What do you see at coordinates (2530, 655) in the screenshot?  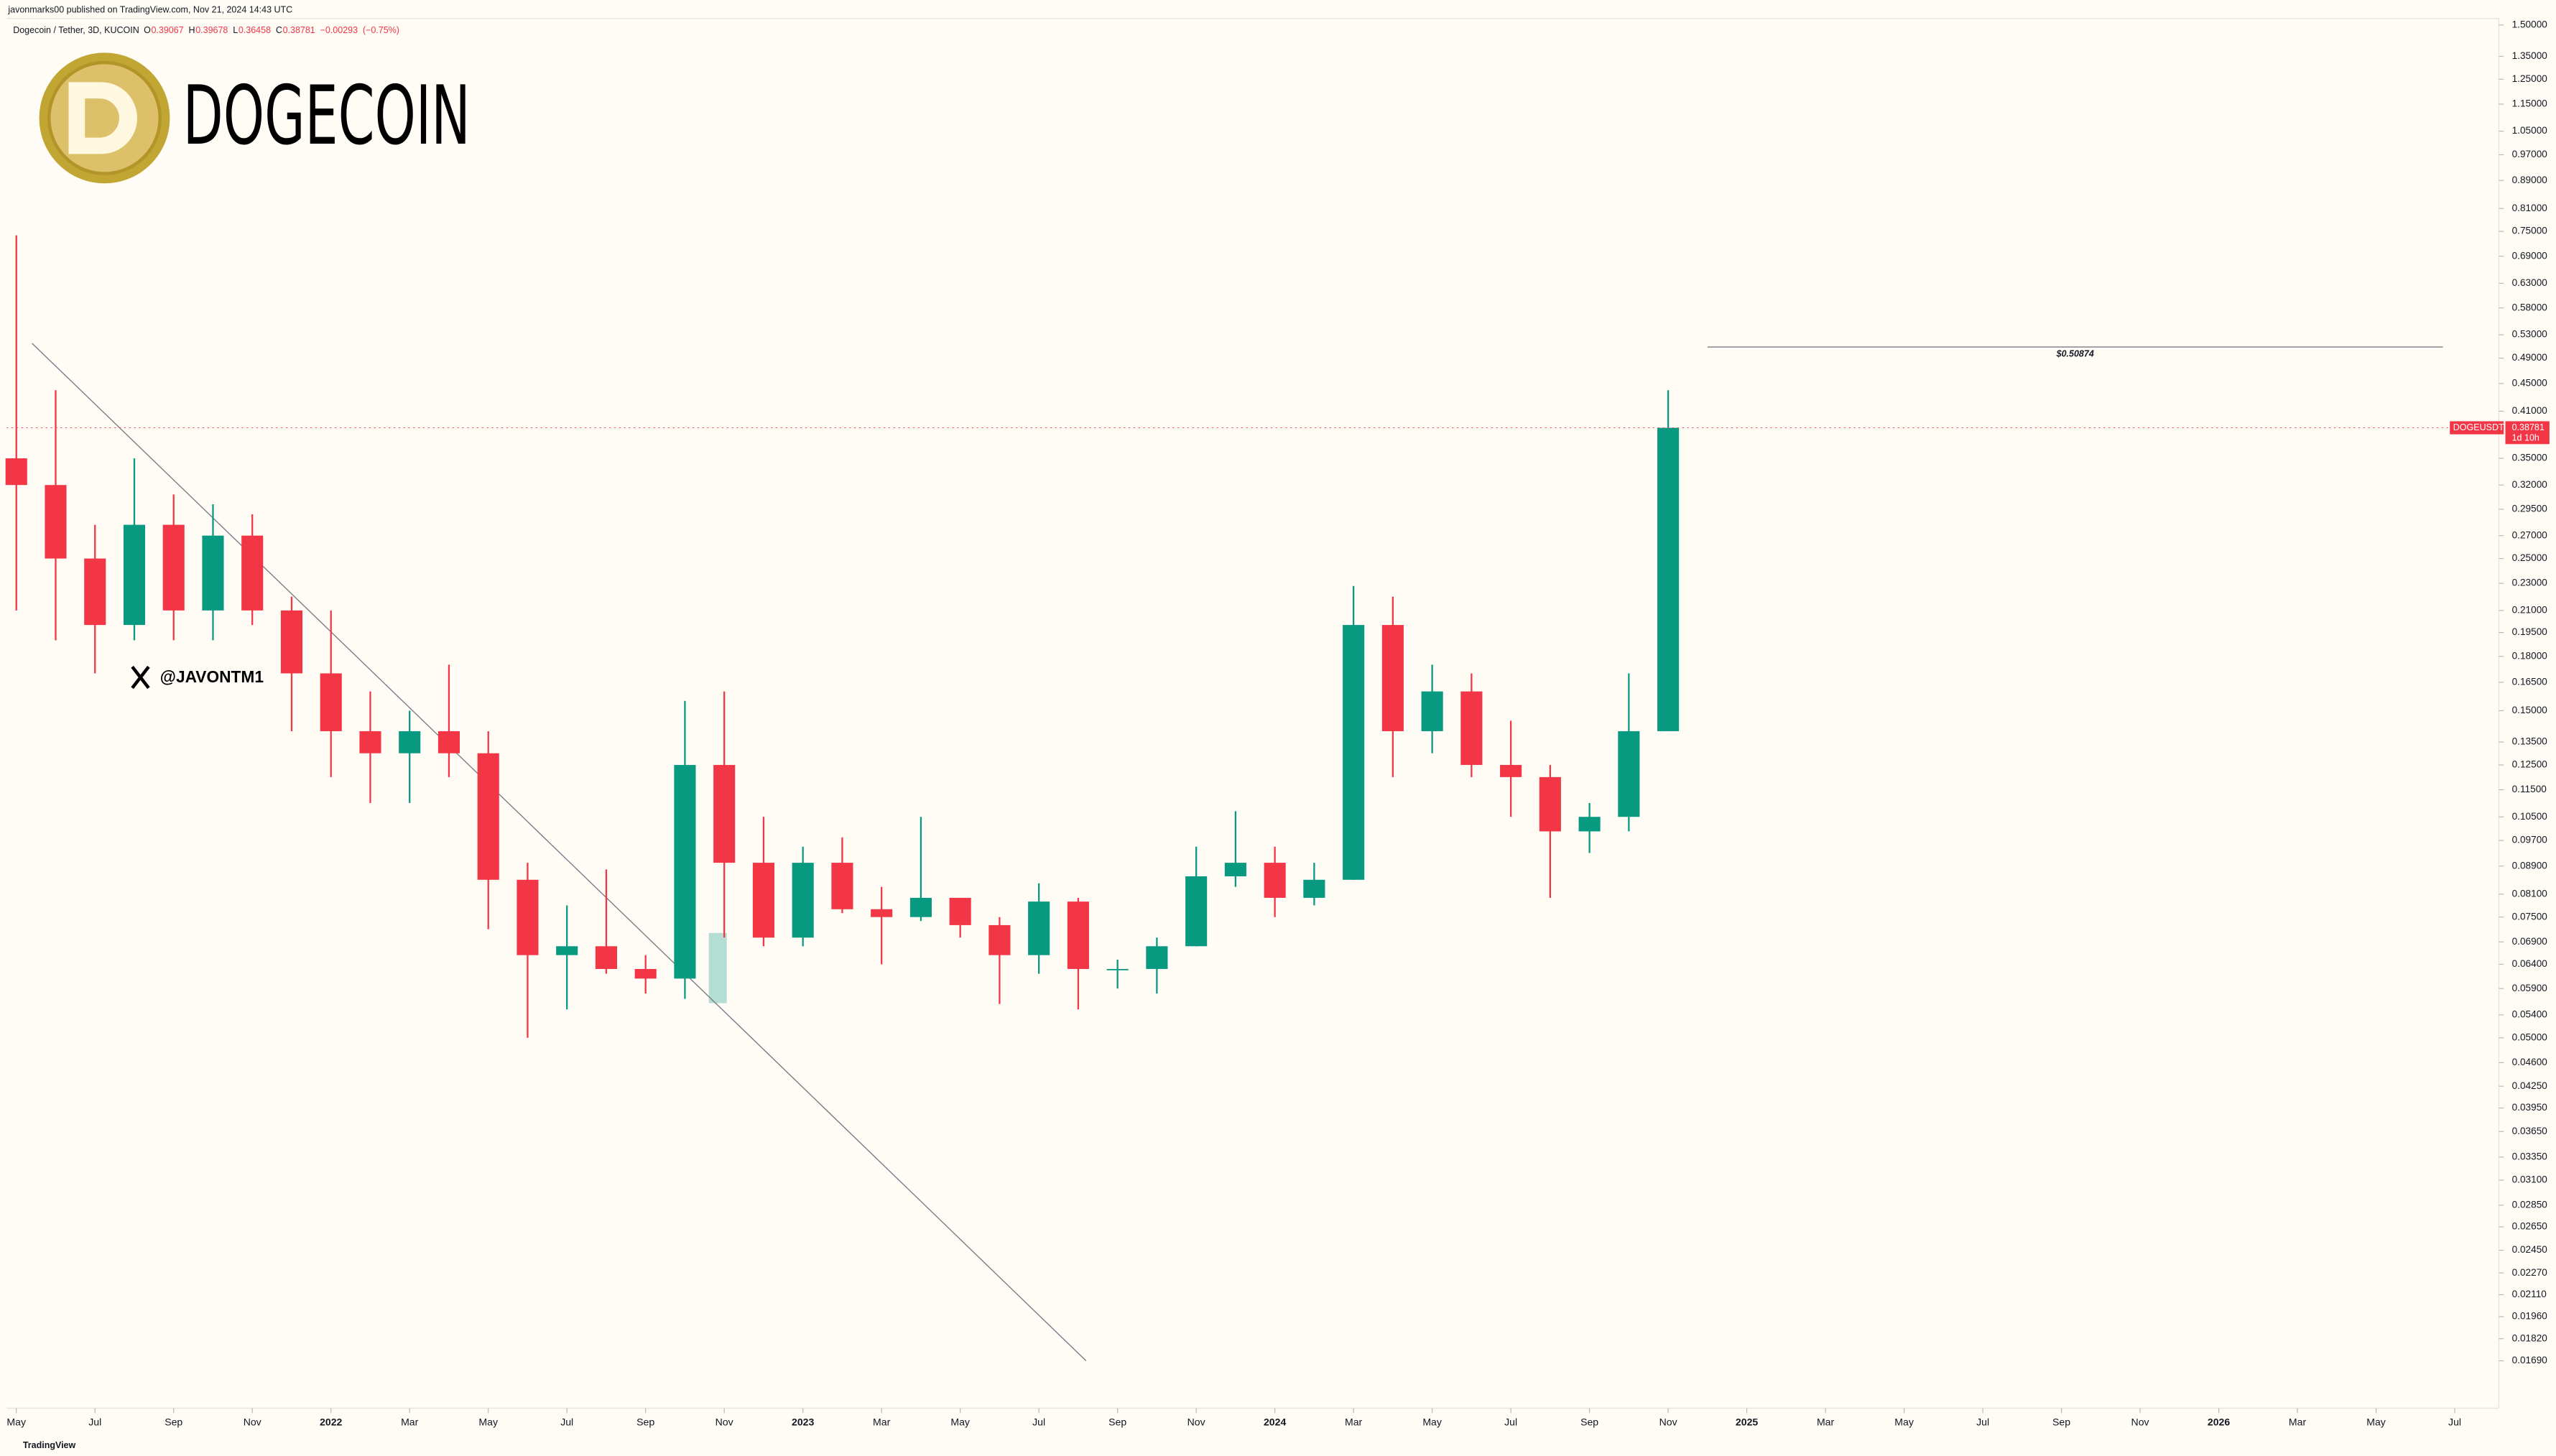 I see `y-tick-label: 0.18000` at bounding box center [2530, 655].